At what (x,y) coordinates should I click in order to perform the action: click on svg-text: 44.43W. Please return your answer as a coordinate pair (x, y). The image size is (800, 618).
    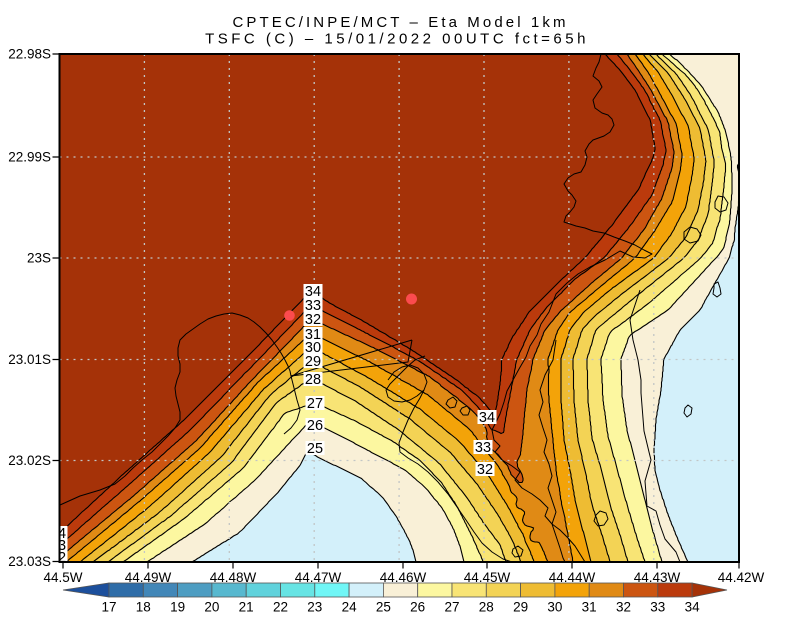
    Looking at the image, I should click on (657, 577).